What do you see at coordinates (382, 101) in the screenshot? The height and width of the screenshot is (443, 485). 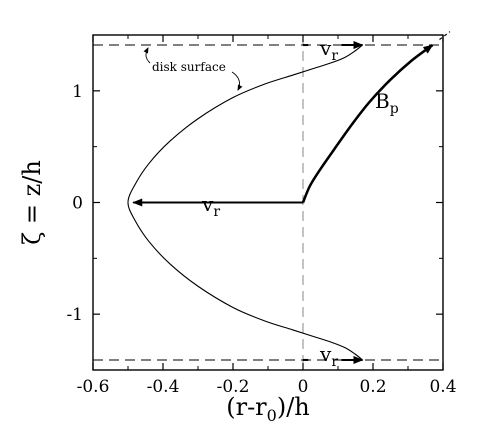 I see `bp-symbol: B` at bounding box center [382, 101].